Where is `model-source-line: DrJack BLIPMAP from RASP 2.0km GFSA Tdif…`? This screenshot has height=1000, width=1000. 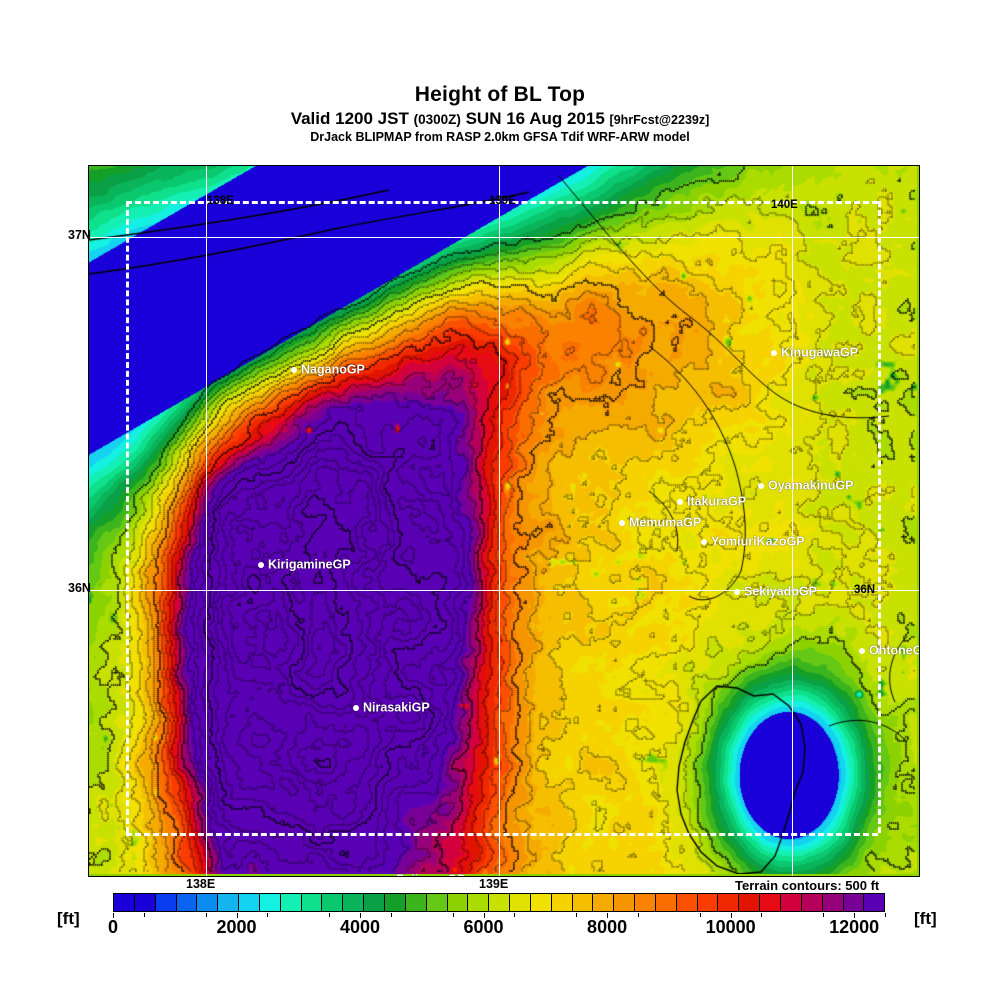 model-source-line: DrJack BLIPMAP from RASP 2.0km GFSA Tdif… is located at coordinates (500, 137).